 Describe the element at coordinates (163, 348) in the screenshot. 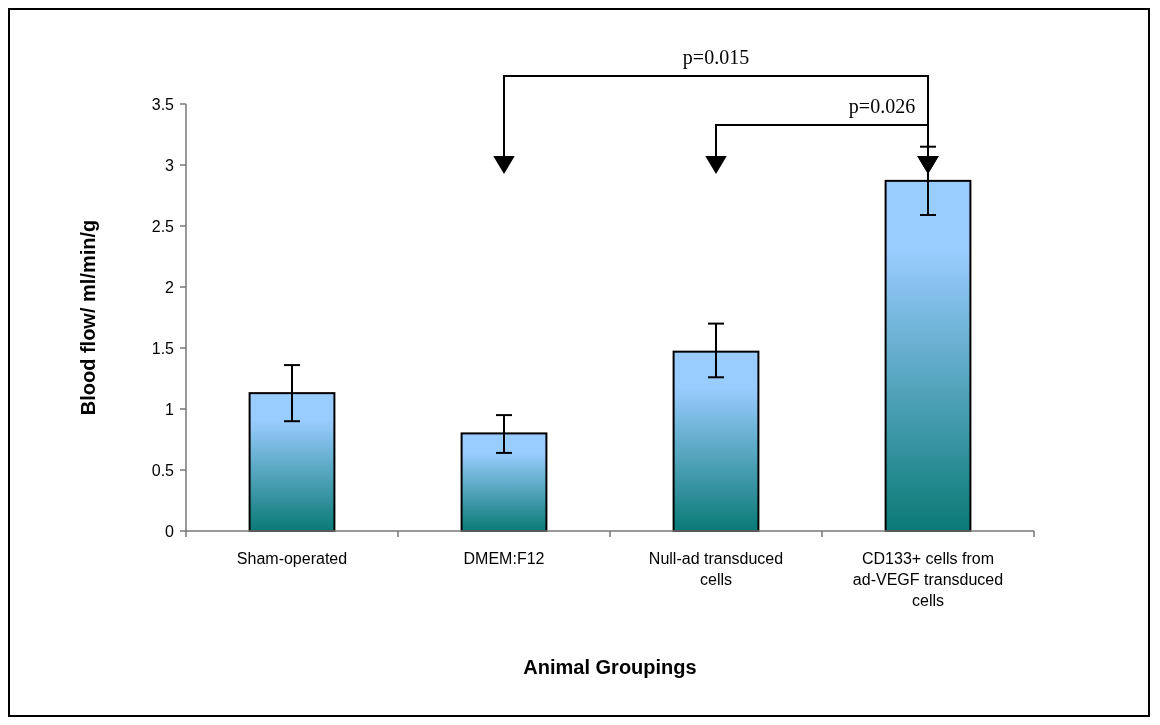

I see `y-tick-label: 1.5` at that location.